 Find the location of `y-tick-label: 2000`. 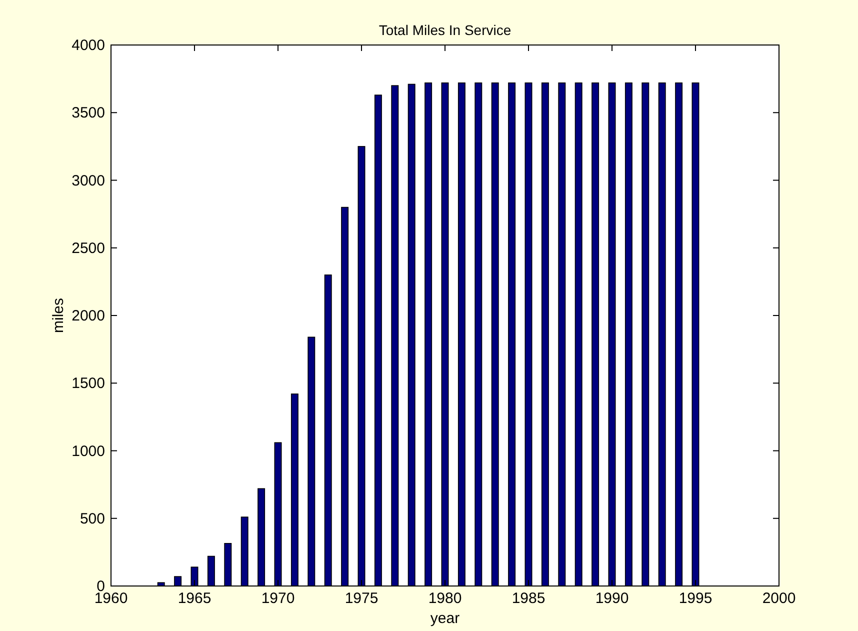

y-tick-label: 2000 is located at coordinates (88, 316).